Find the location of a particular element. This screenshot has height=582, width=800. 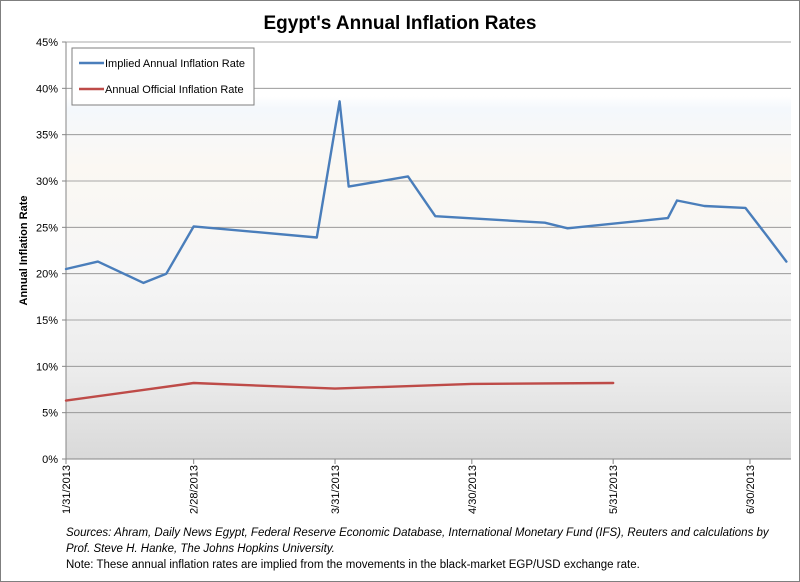

y-tick-label: 0% is located at coordinates (50, 460).